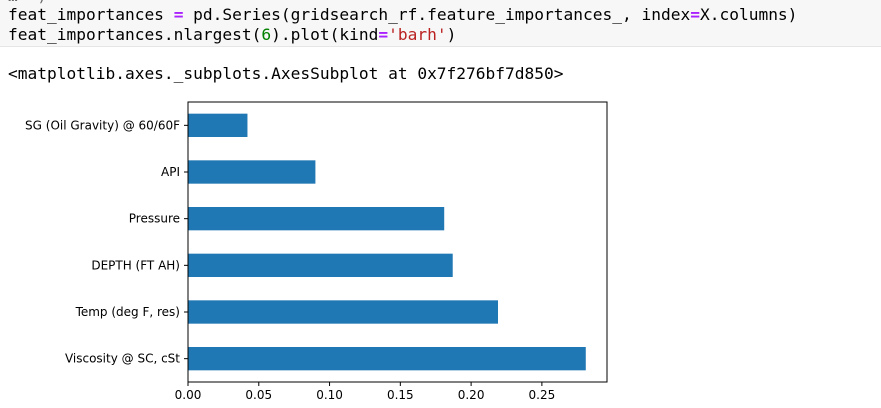 The image size is (881, 408). Describe the element at coordinates (170, 172) in the screenshot. I see `y-tick-label: API` at that location.